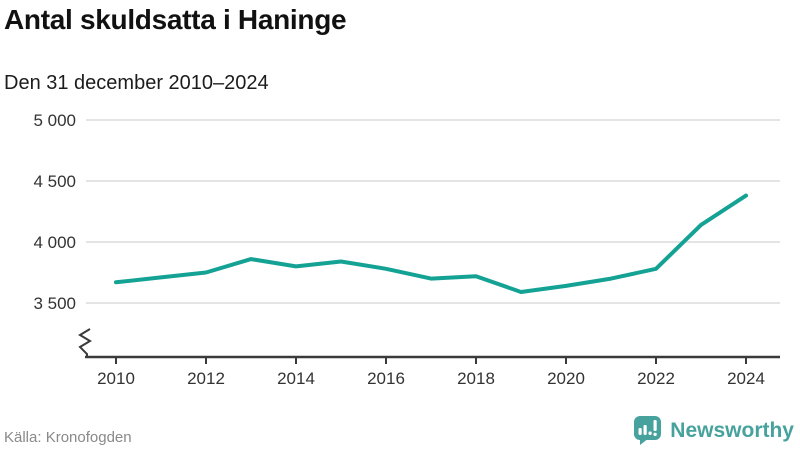 The height and width of the screenshot is (450, 800). What do you see at coordinates (54, 181) in the screenshot?
I see `y-axis-label: 4 500` at bounding box center [54, 181].